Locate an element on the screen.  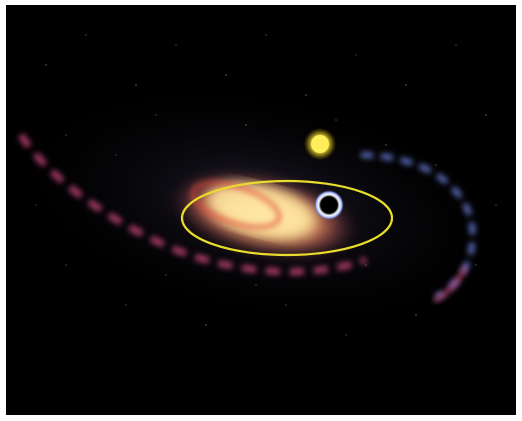
black-hole-center is located at coordinates (329, 205).